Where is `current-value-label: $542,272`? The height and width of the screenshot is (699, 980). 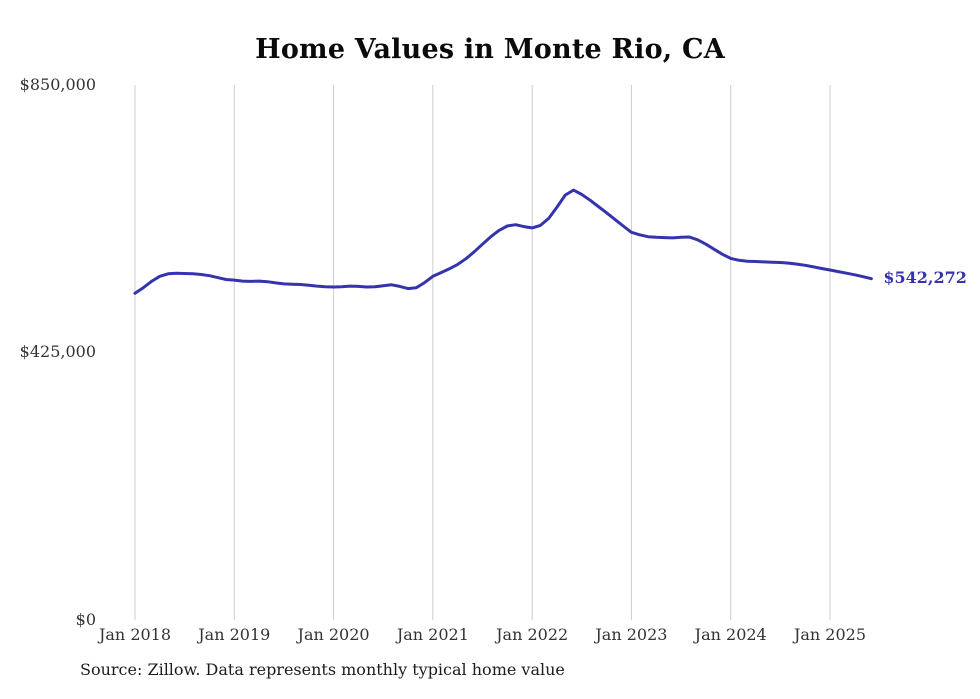 current-value-label: $542,272 is located at coordinates (925, 277).